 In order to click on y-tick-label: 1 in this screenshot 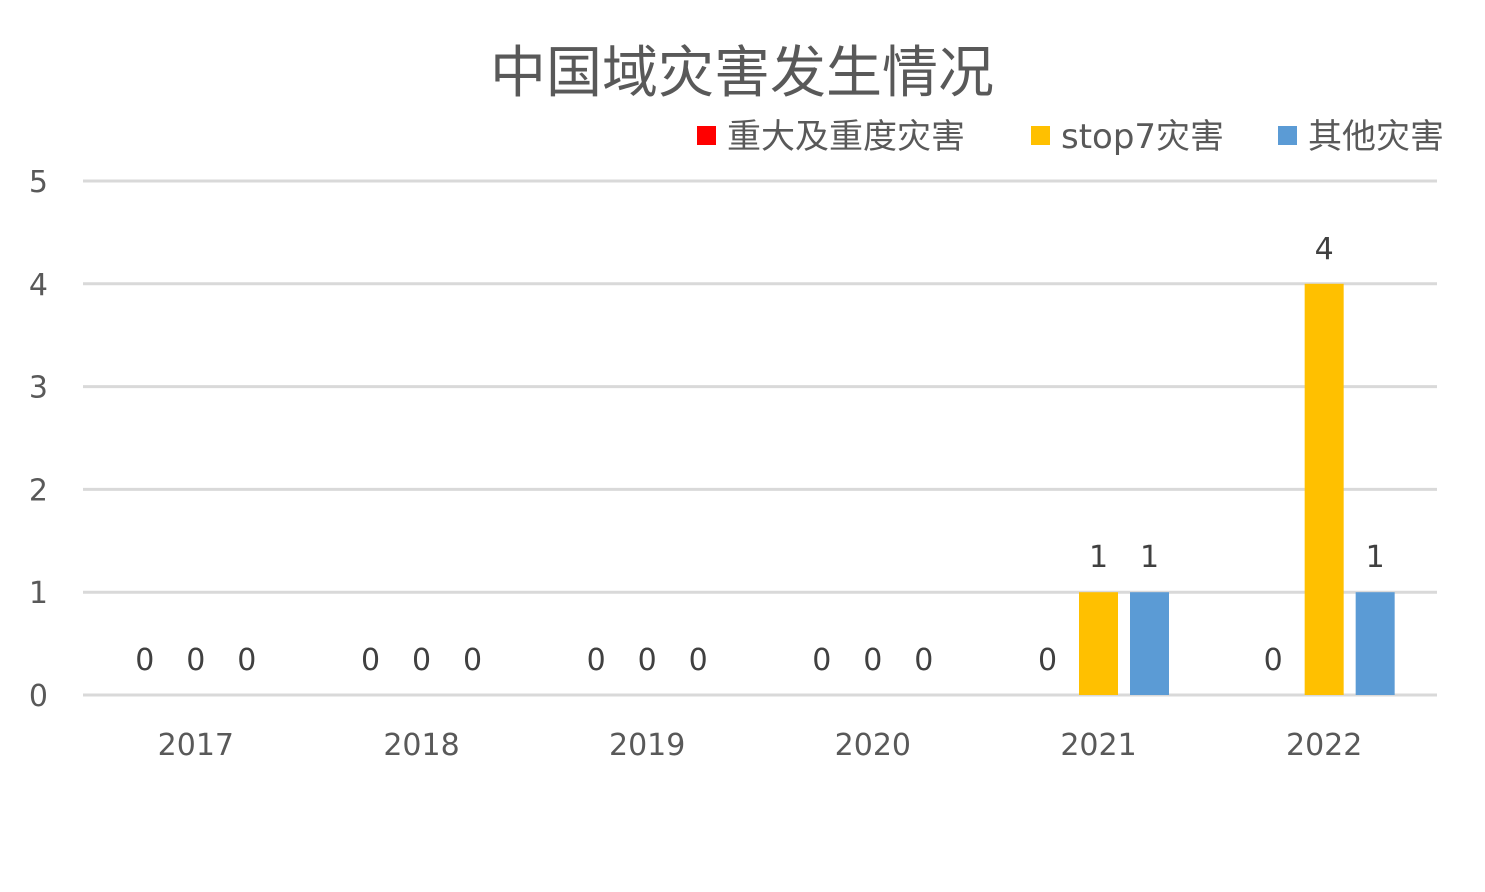, I will do `click(38, 593)`.